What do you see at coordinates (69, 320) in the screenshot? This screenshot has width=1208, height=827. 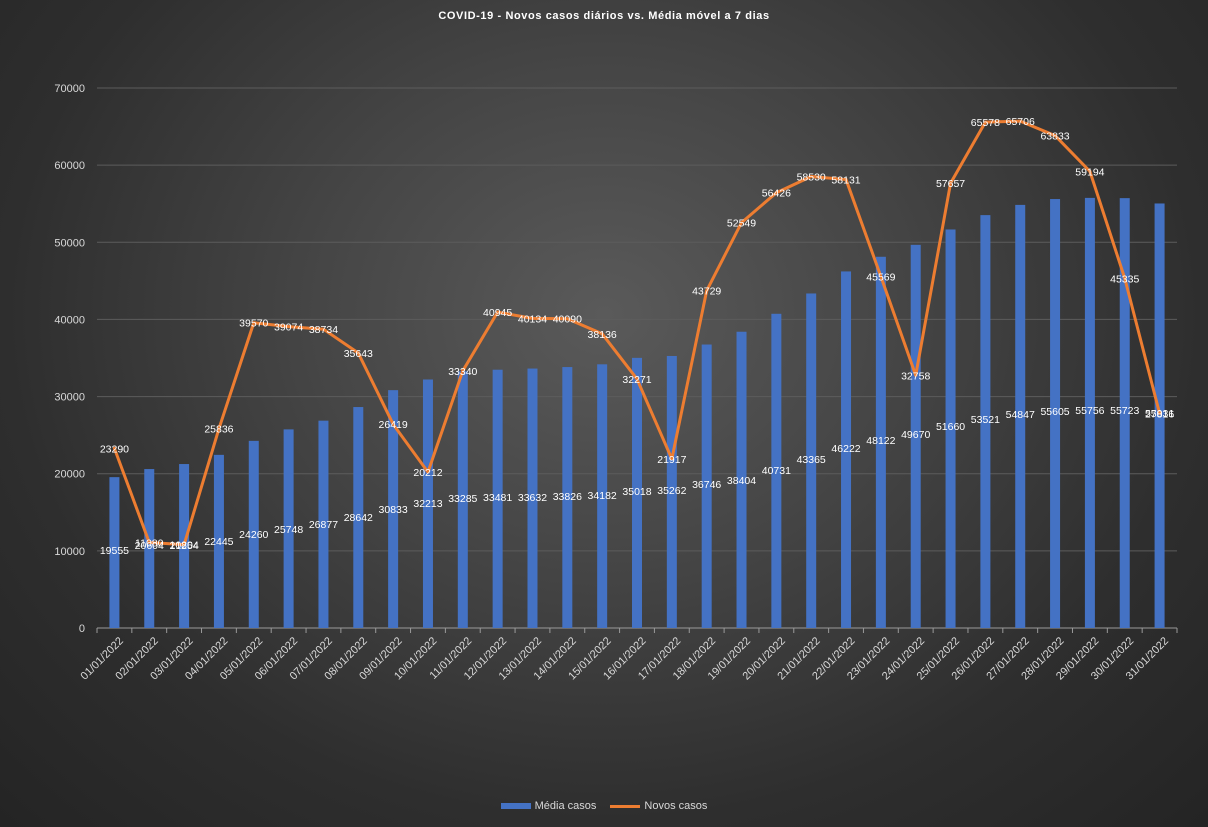 I see `y-tick-label: 40000` at bounding box center [69, 320].